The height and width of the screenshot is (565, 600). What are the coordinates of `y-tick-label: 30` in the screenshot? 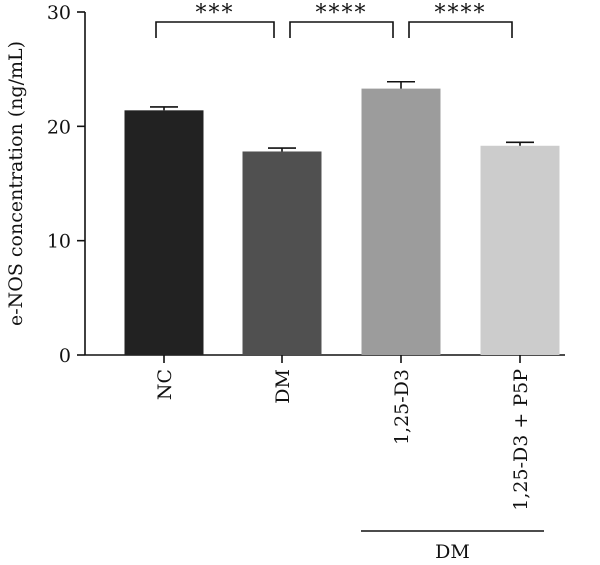 It's located at (59, 13).